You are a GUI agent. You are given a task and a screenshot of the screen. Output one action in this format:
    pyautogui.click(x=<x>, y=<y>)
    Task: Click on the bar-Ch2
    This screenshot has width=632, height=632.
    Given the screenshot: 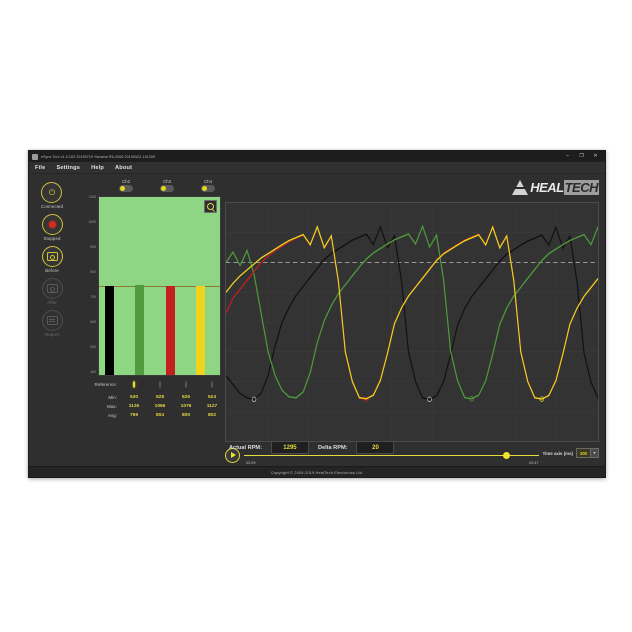 What is the action you would take?
    pyautogui.click(x=140, y=330)
    